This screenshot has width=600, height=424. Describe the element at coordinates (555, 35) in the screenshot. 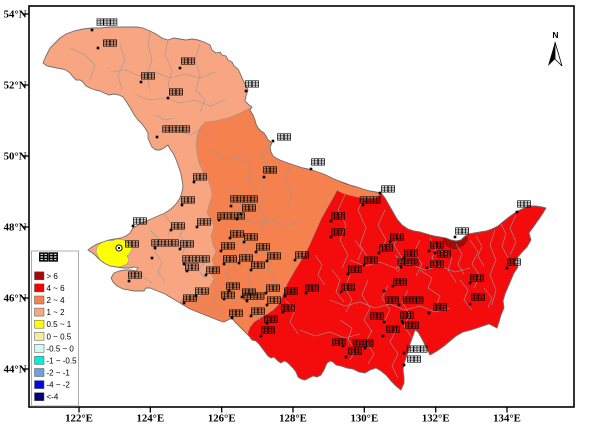

I see `svg-text: N` at that location.